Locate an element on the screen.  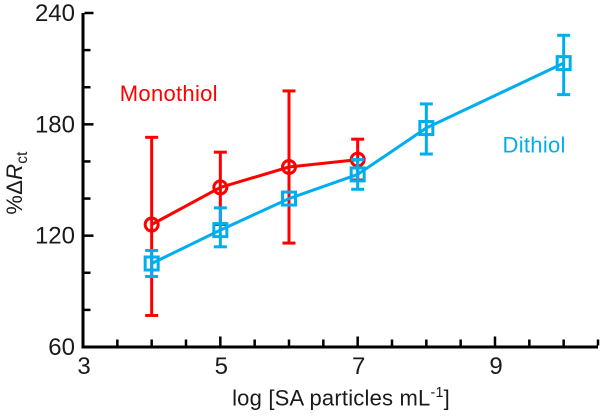
series-line-monothiol is located at coordinates (254, 192).